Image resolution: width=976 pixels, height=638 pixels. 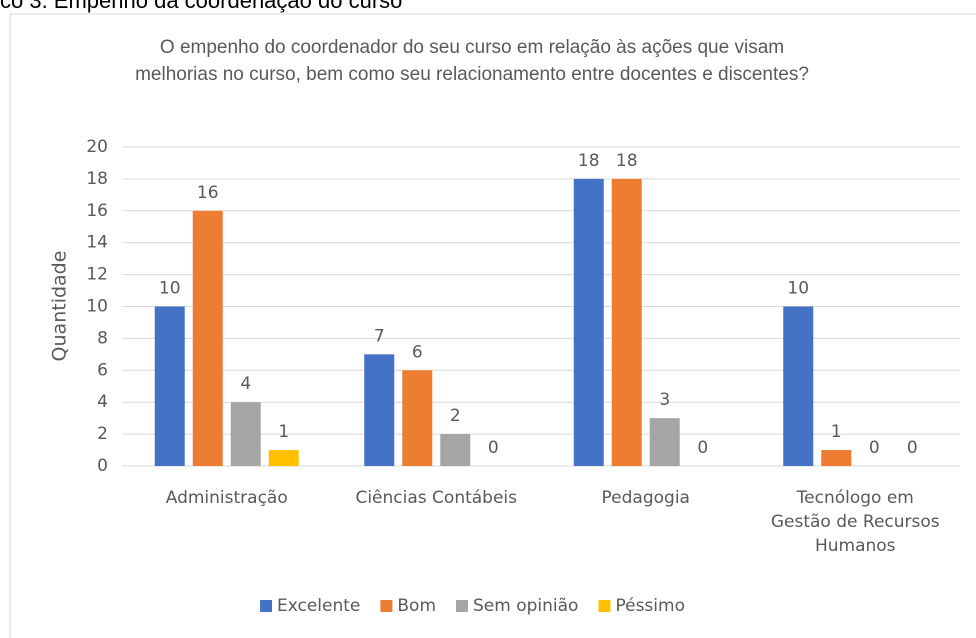 What do you see at coordinates (102, 402) in the screenshot?
I see `y-tick-label: 4` at bounding box center [102, 402].